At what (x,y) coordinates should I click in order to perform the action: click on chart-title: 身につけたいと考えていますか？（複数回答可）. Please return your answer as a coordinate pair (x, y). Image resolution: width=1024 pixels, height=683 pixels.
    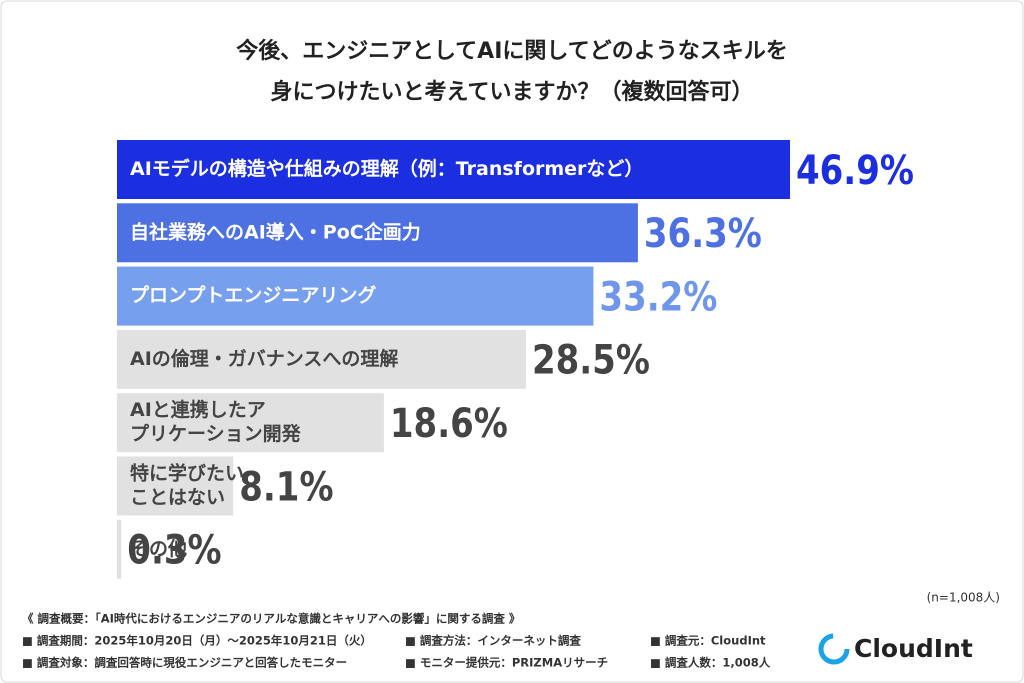
    Looking at the image, I should click on (512, 92).